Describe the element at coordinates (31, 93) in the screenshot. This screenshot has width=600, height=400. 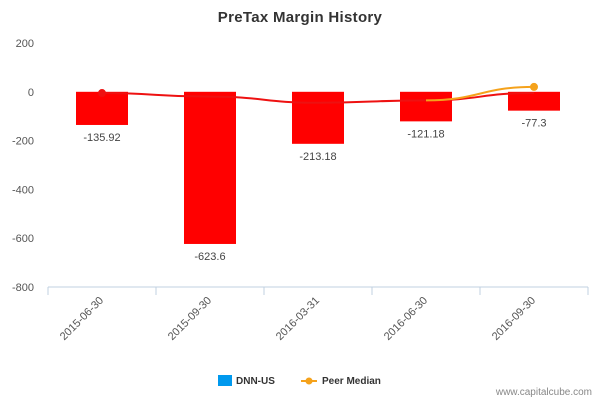
I see `y-tick-label: 0` at that location.